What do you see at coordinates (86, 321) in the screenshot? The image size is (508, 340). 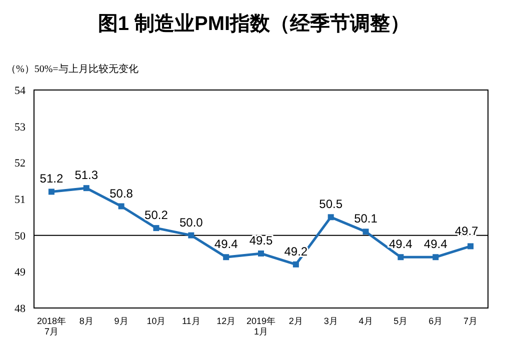 I see `x-tick-label: 8月` at bounding box center [86, 321].